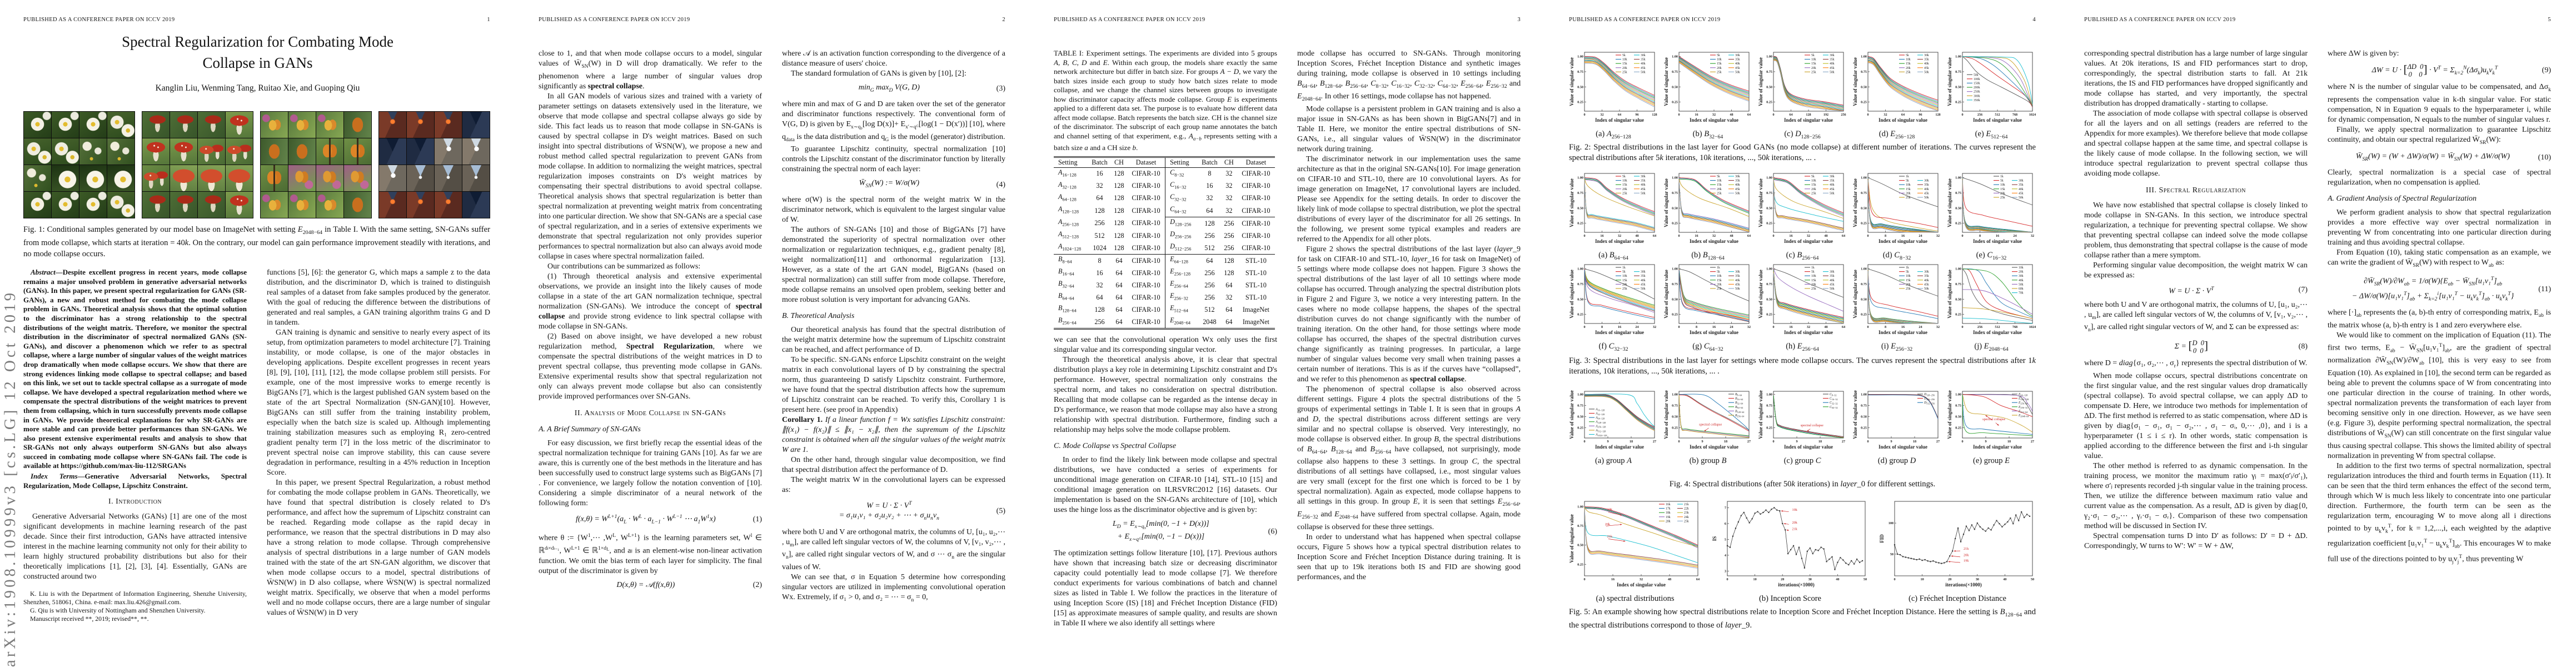 The width and height of the screenshot is (2576, 667). I want to click on page-number: 2, so click(1003, 20).